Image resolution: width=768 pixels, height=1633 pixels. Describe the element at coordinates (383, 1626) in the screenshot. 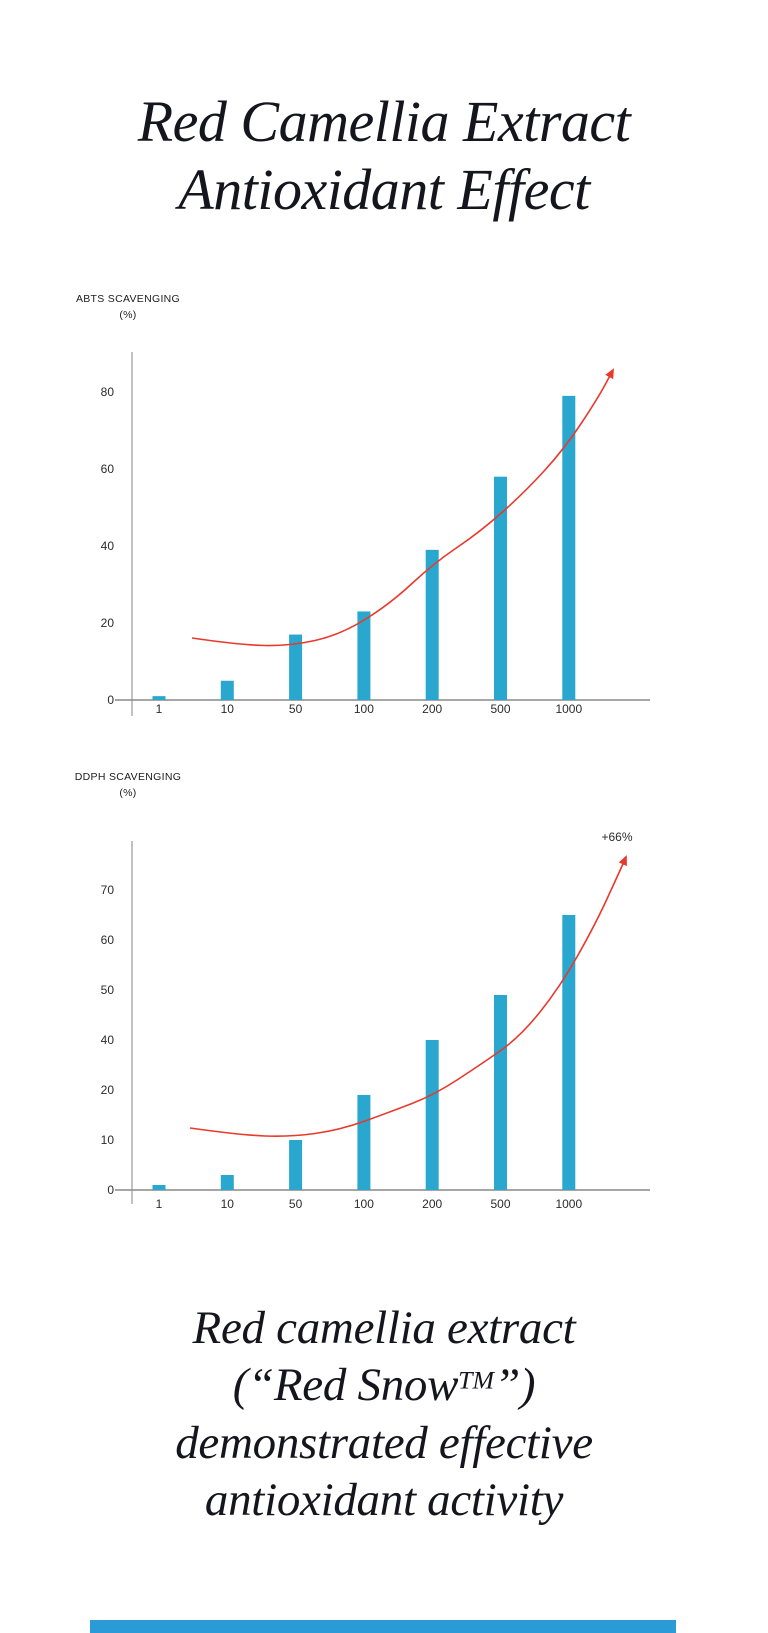

I see `bottom-color-block` at that location.